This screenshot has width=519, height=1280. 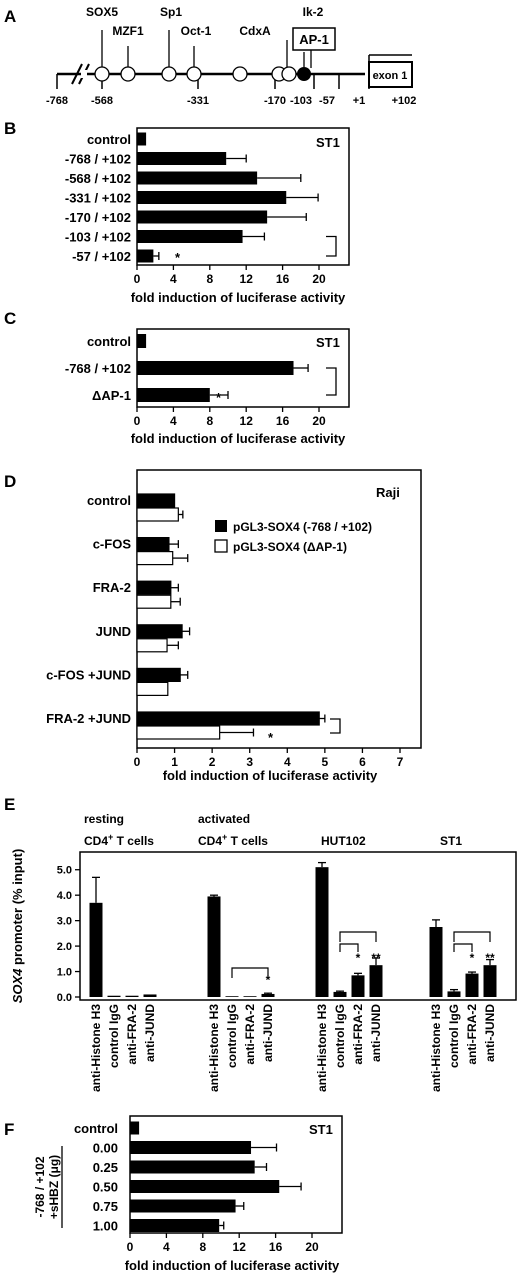 What do you see at coordinates (359, 101) in the screenshot?
I see `position-label: +1` at bounding box center [359, 101].